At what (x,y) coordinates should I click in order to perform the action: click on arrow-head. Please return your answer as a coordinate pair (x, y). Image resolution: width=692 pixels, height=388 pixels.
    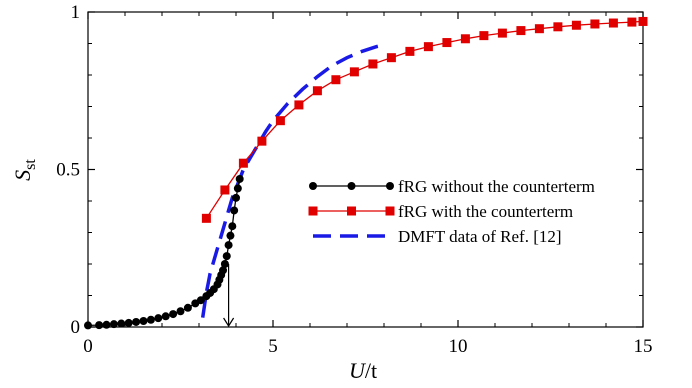
    Looking at the image, I should click on (229, 322).